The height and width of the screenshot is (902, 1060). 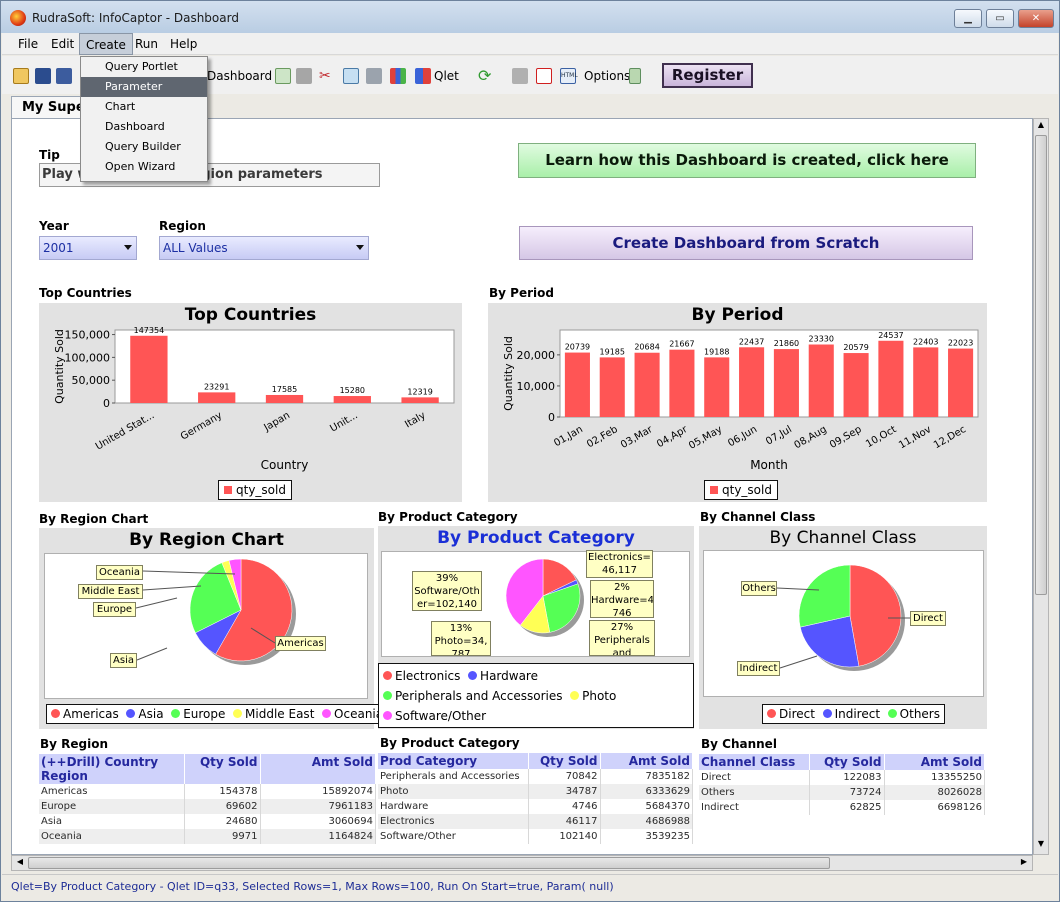 I want to click on menu-create: Create, so click(x=106, y=44).